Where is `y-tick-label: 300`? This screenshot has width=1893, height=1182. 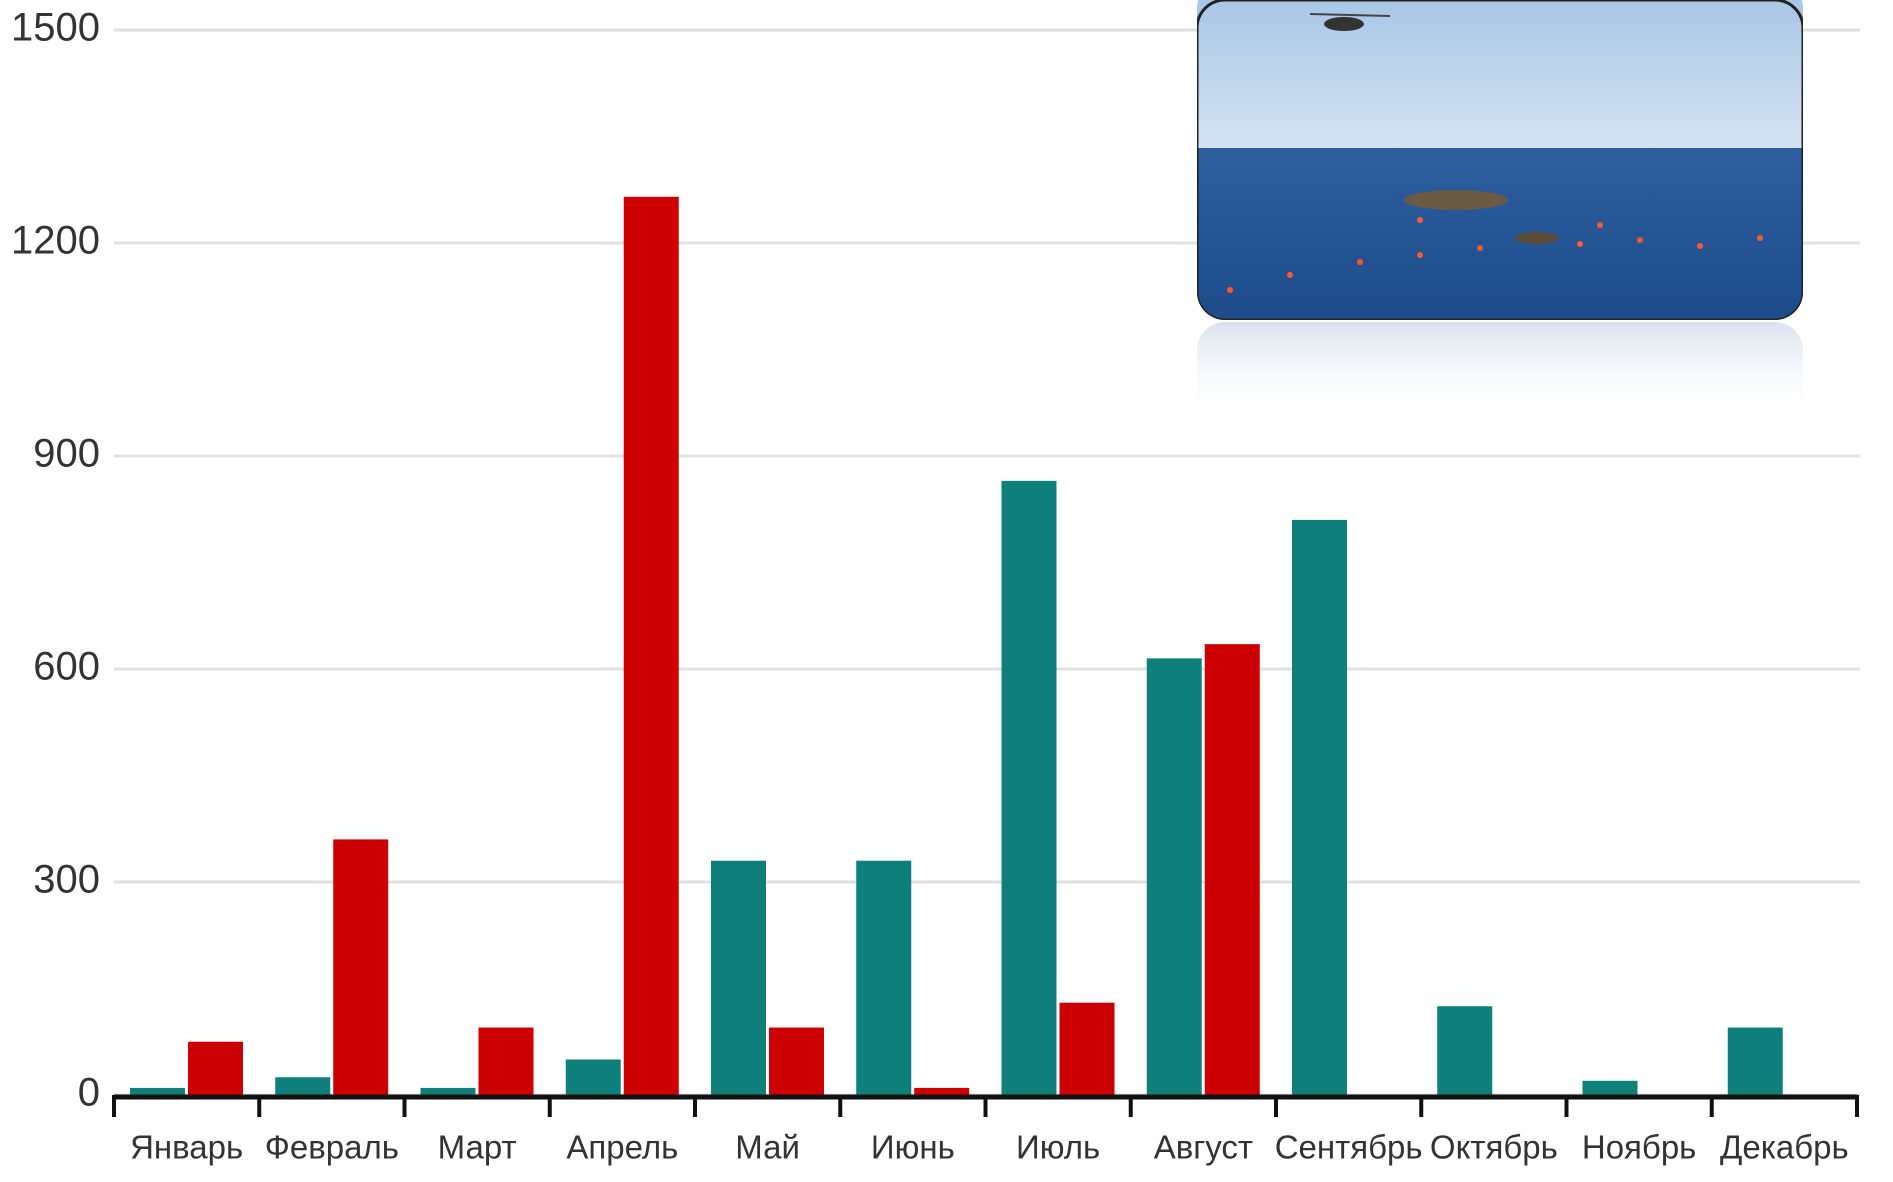 y-tick-label: 300 is located at coordinates (66, 880).